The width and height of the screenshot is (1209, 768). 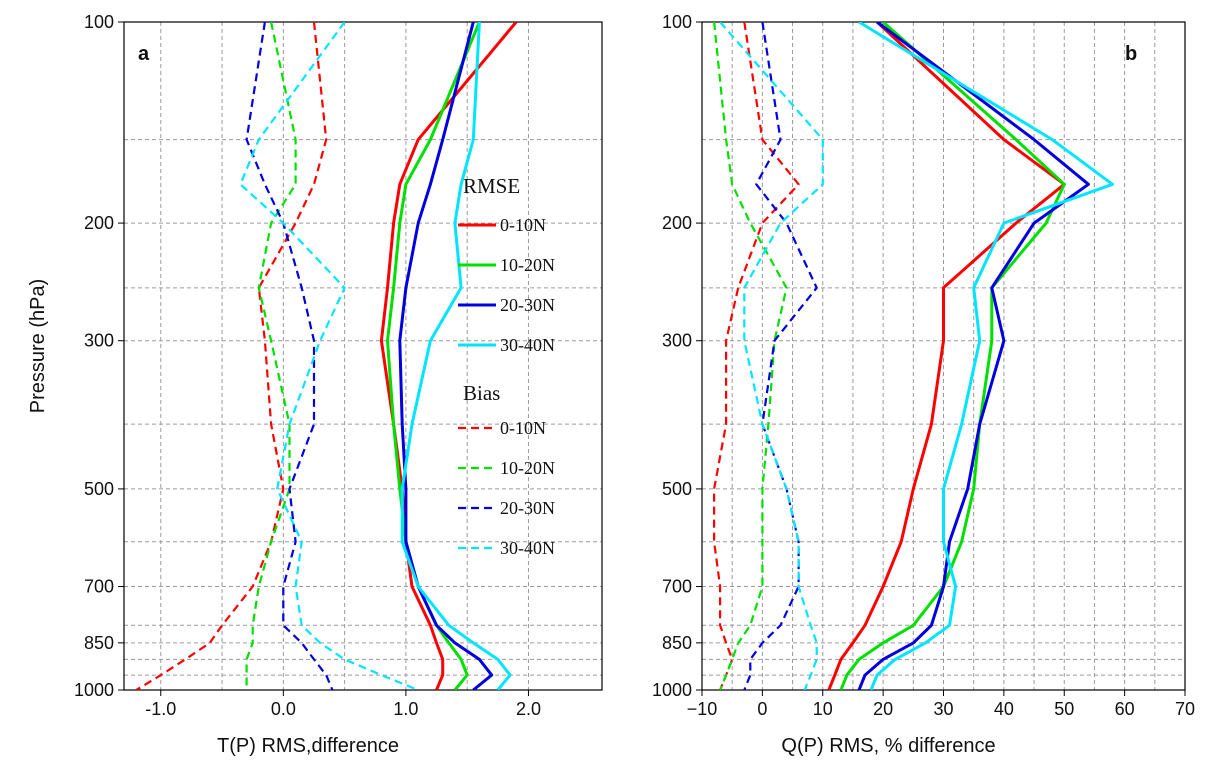 I want to click on series-line-bias-10-20N, so click(x=750, y=356).